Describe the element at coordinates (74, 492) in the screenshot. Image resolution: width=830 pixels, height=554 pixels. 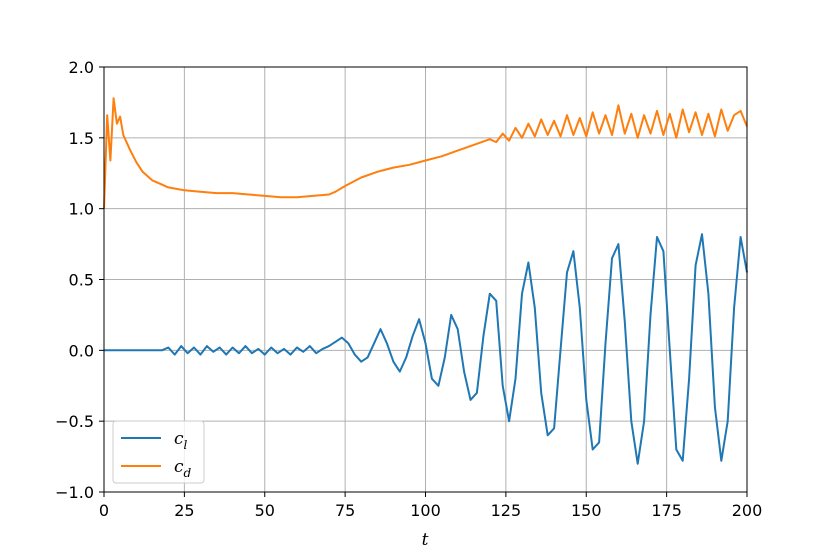
I see `y-tick-label: −1.0` at that location.